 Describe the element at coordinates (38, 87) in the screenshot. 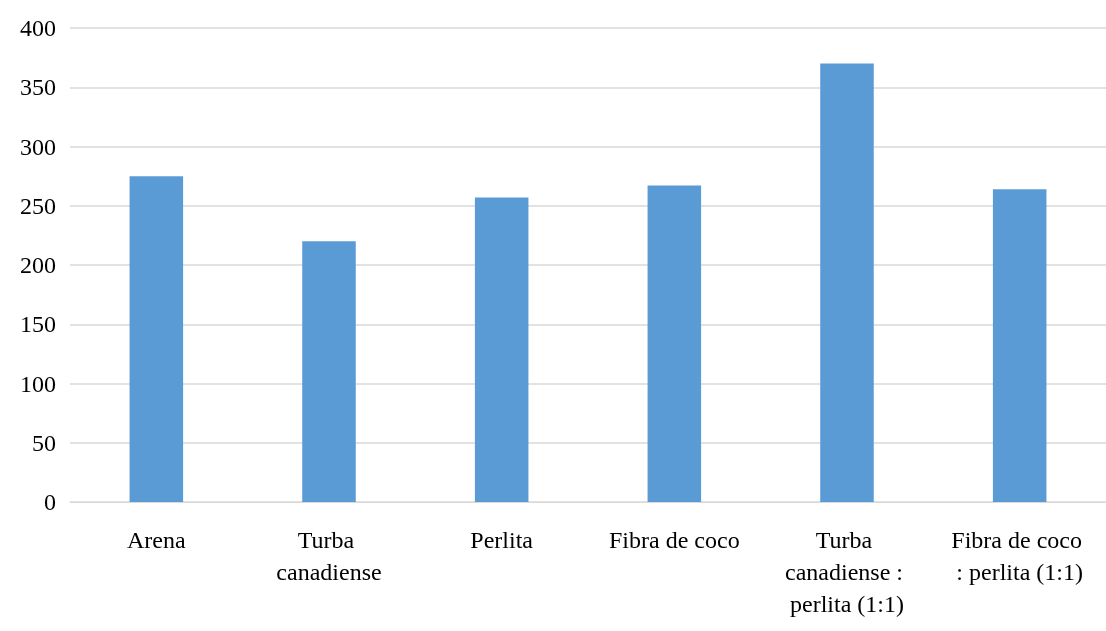

I see `y-tick-label: 350` at that location.